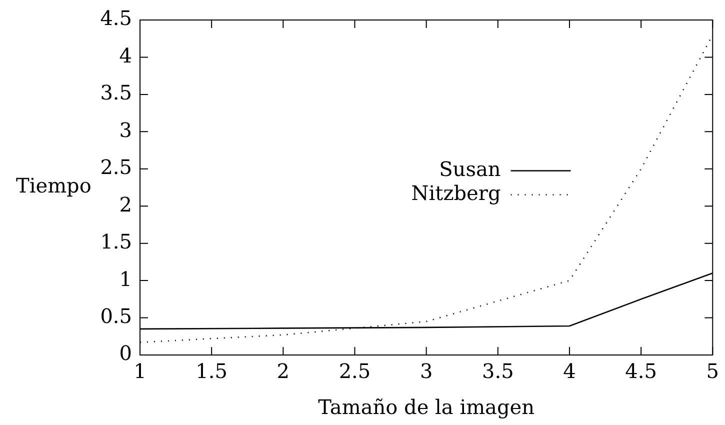 The image size is (725, 425). I want to click on x-tick-label: 1.5, so click(212, 371).